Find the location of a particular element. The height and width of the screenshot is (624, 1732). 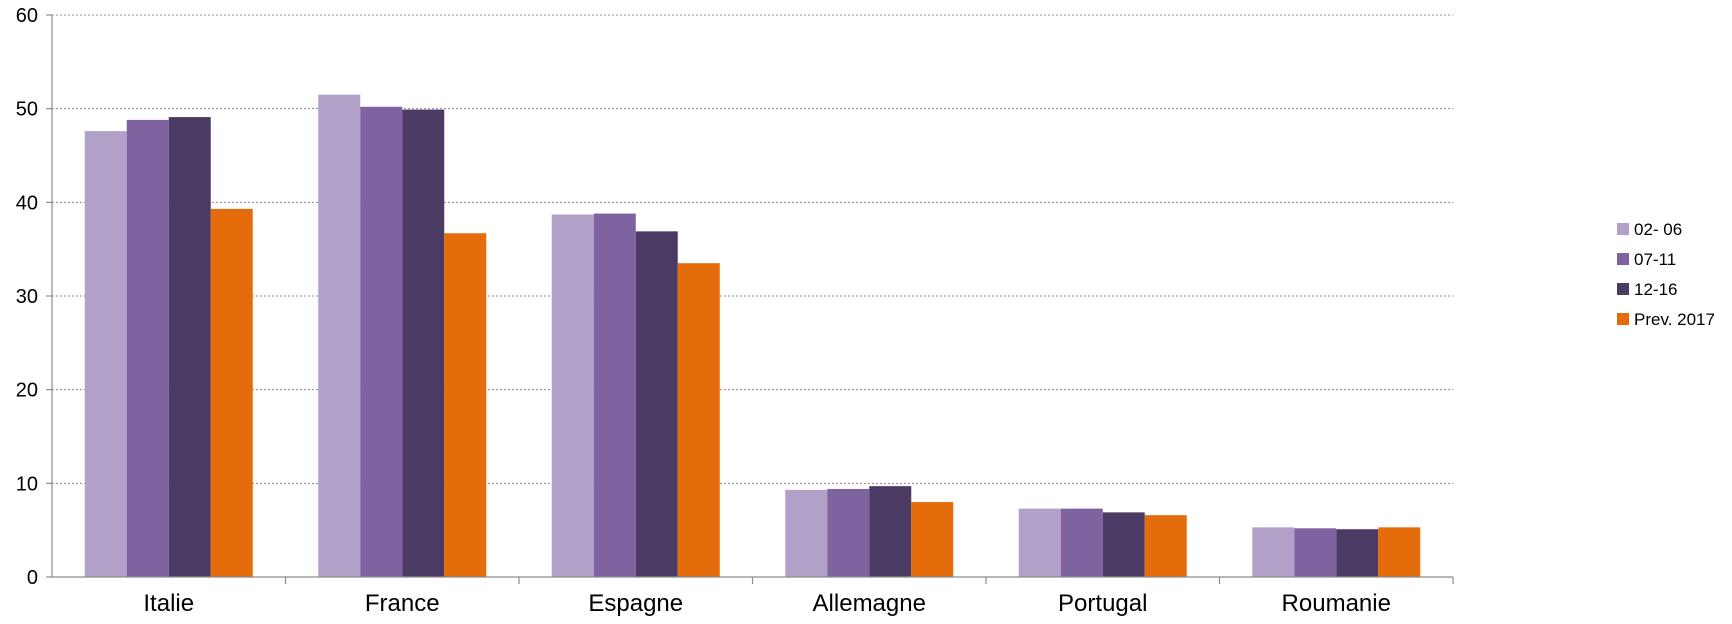

x-category-label: Allemagne is located at coordinates (869, 603).